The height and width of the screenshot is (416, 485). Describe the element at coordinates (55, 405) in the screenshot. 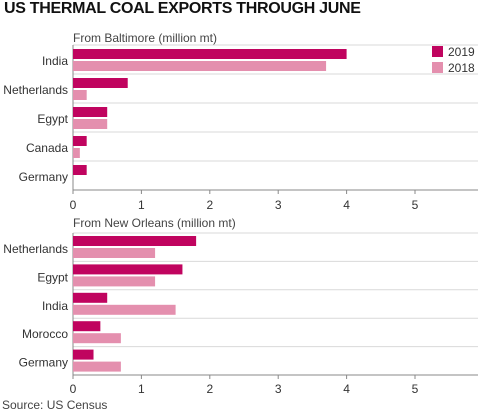

I see `source-note: Source: US Census` at that location.